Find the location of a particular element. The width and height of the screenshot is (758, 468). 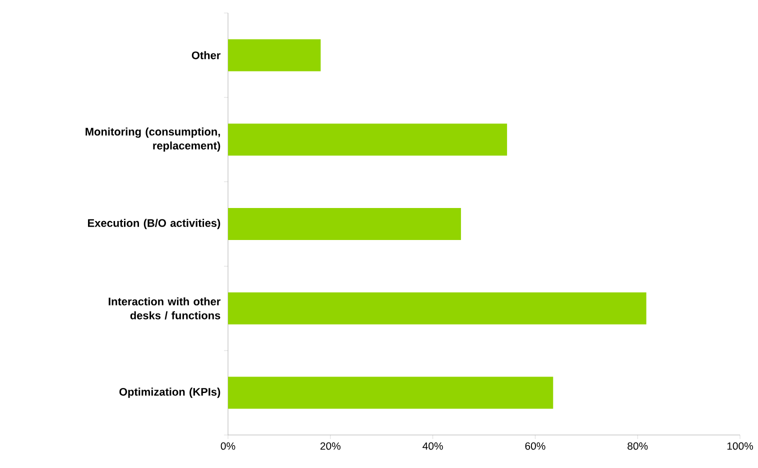

x-tick-label: 60% is located at coordinates (535, 446).